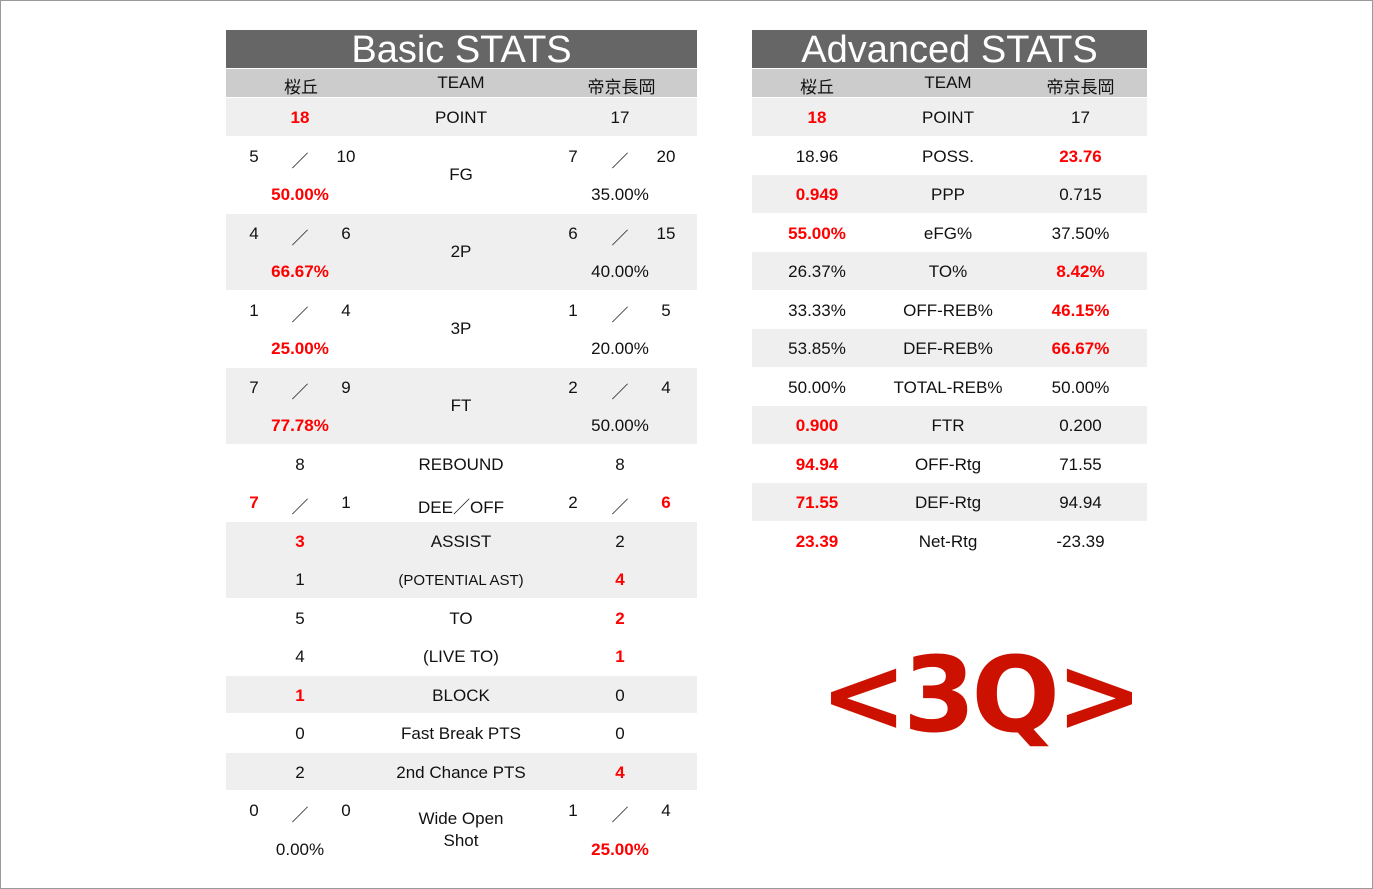 Image resolution: width=1373 pixels, height=889 pixels. What do you see at coordinates (1080, 310) in the screenshot?
I see `team-b-value: 46.15%` at bounding box center [1080, 310].